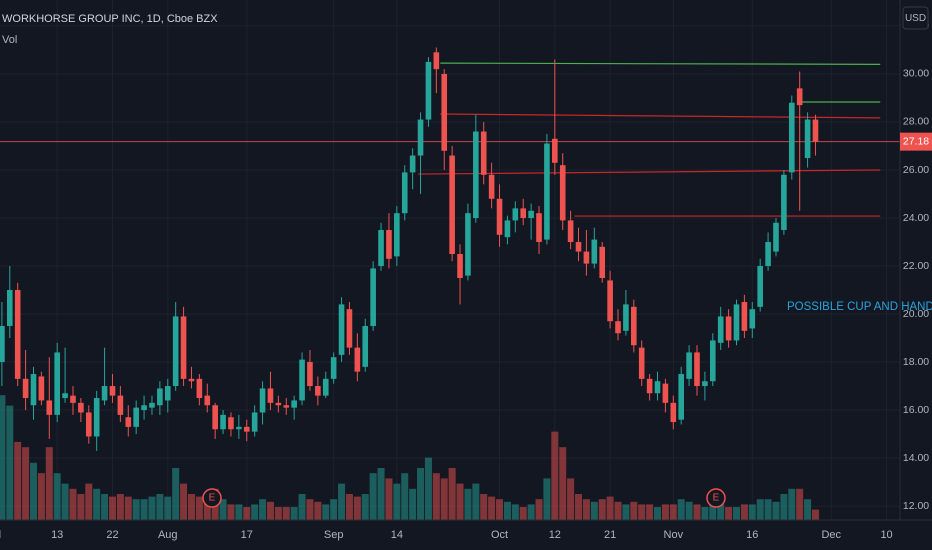  Describe the element at coordinates (247, 535) in the screenshot. I see `x-tick-label: 17` at that location.